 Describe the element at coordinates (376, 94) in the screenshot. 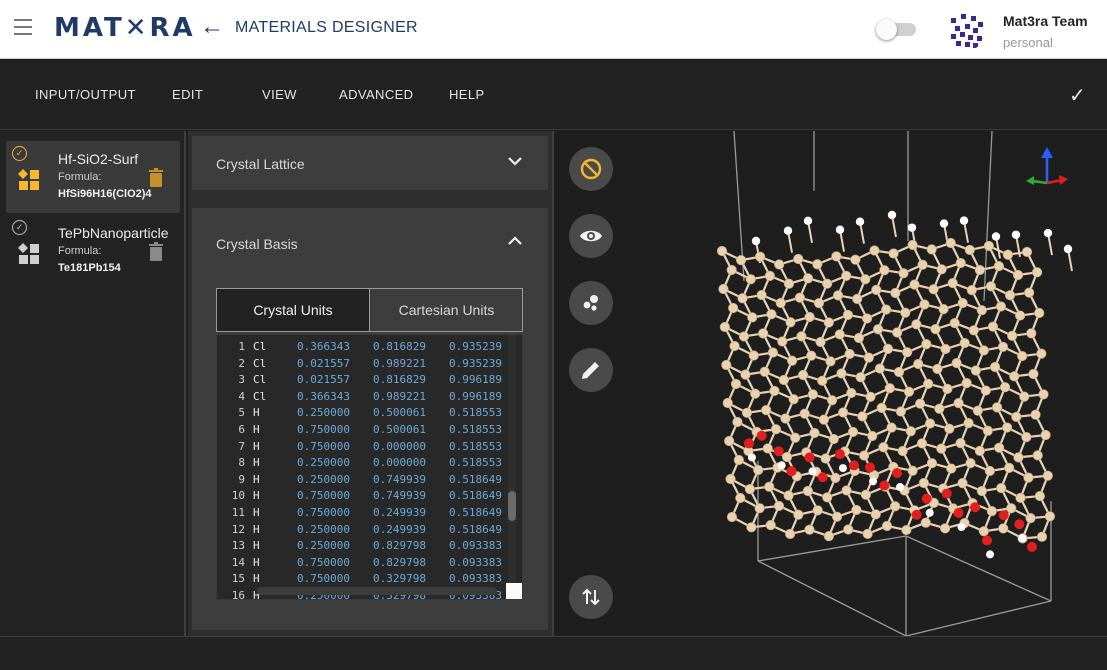

I see `menu-advanced: ADVANCED` at that location.